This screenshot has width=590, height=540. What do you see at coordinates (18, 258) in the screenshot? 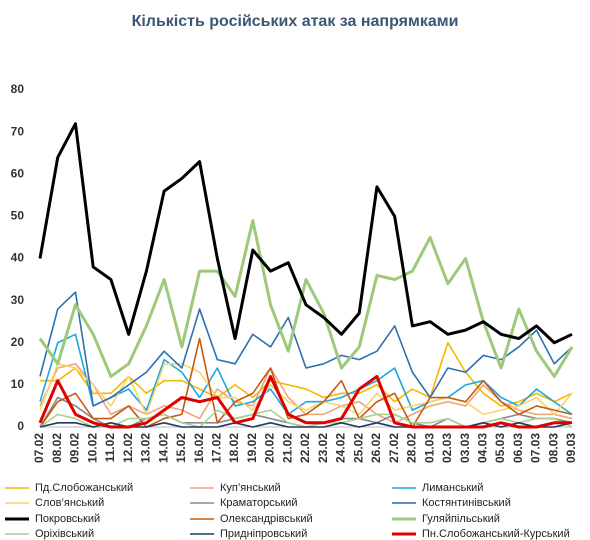
I see `y-tick-label: 40` at bounding box center [18, 258].